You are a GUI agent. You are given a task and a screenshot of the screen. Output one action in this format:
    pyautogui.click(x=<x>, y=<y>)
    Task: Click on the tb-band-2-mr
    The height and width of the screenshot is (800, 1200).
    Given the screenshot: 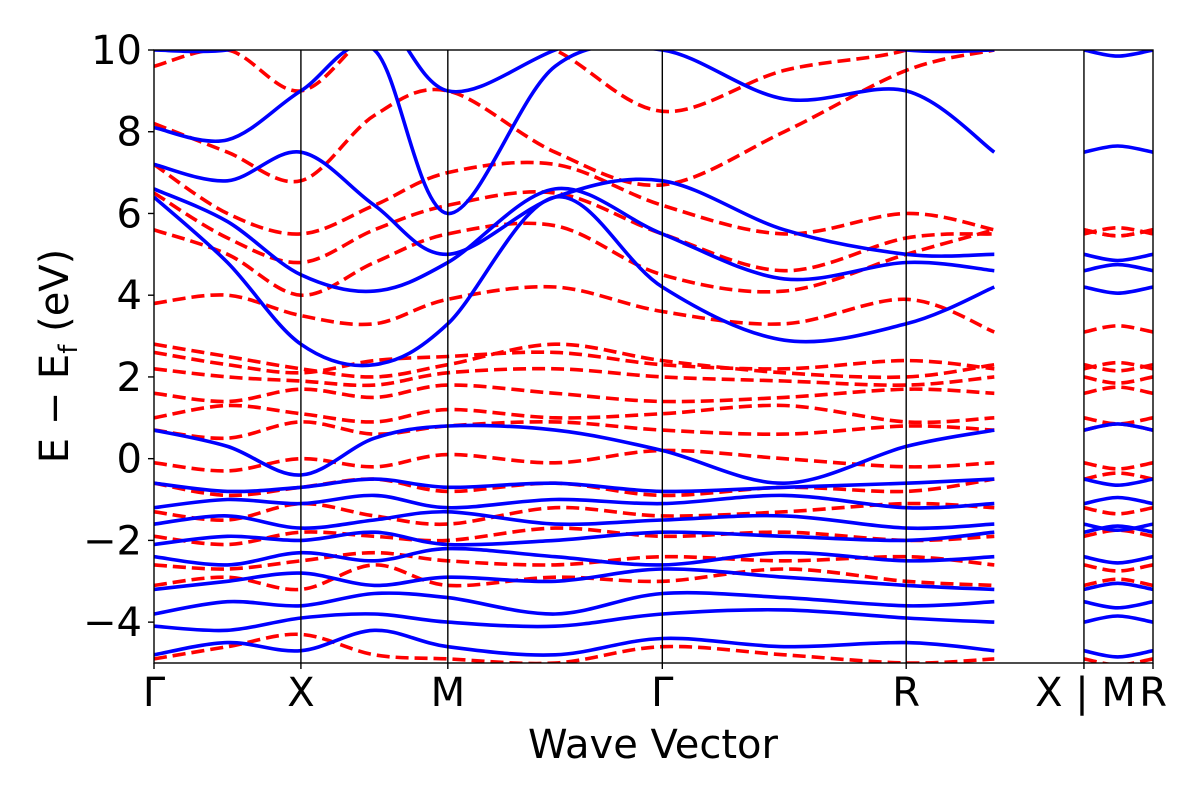 What is the action you would take?
    pyautogui.click(x=1118, y=604)
    